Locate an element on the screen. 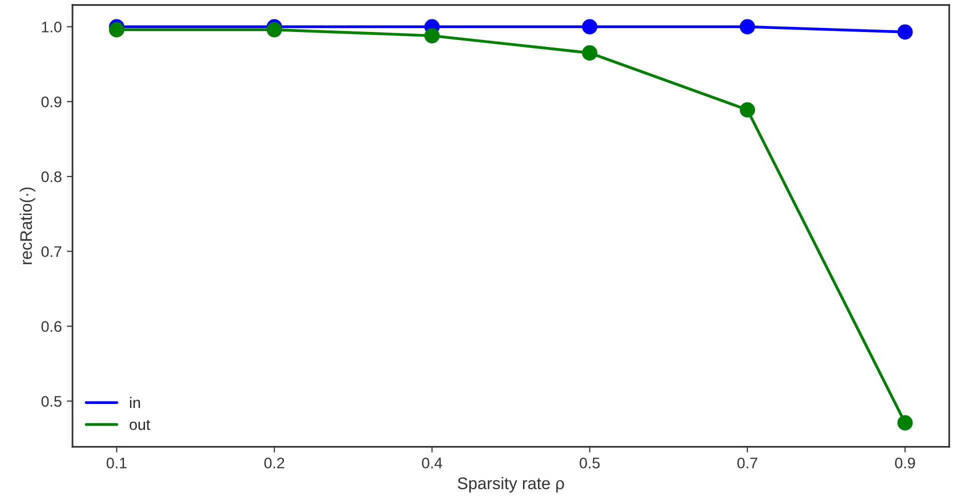 This screenshot has width=954, height=502. y-tick-label: 0.9 is located at coordinates (51, 102).